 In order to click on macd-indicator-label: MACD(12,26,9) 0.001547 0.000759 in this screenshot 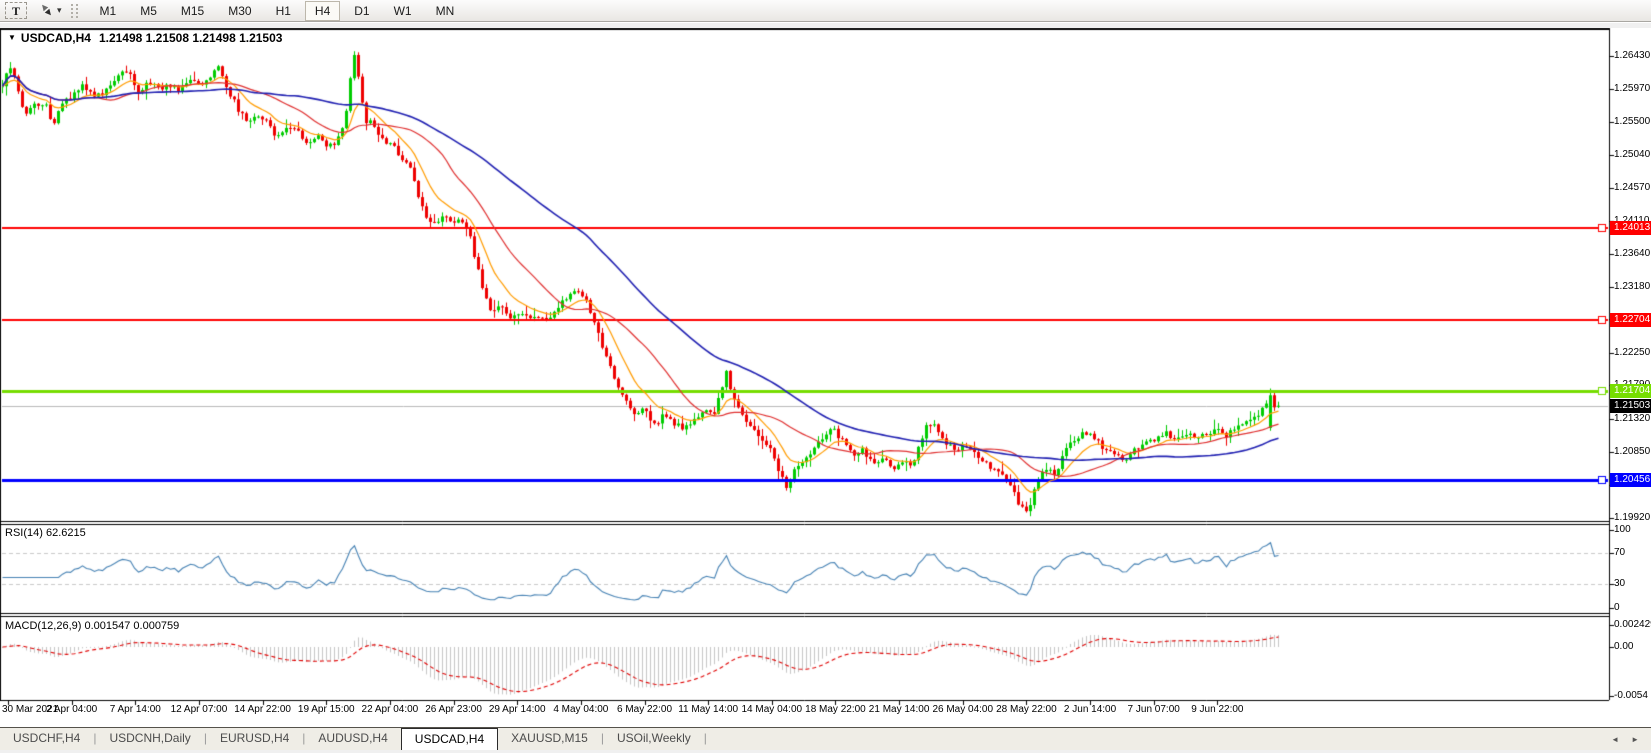, I will do `click(92, 626)`.